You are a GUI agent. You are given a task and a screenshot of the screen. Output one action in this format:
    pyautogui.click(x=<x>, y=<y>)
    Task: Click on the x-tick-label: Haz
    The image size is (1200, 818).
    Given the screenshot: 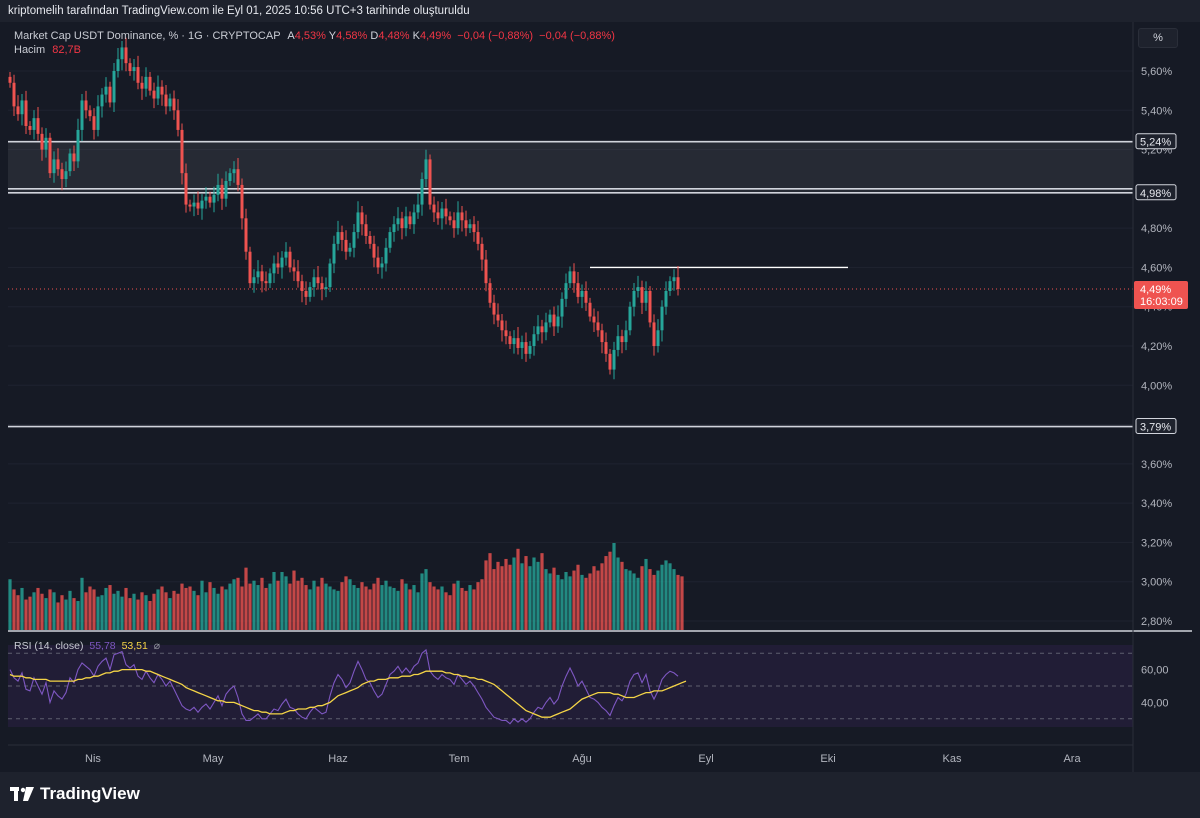 What is the action you would take?
    pyautogui.click(x=338, y=759)
    